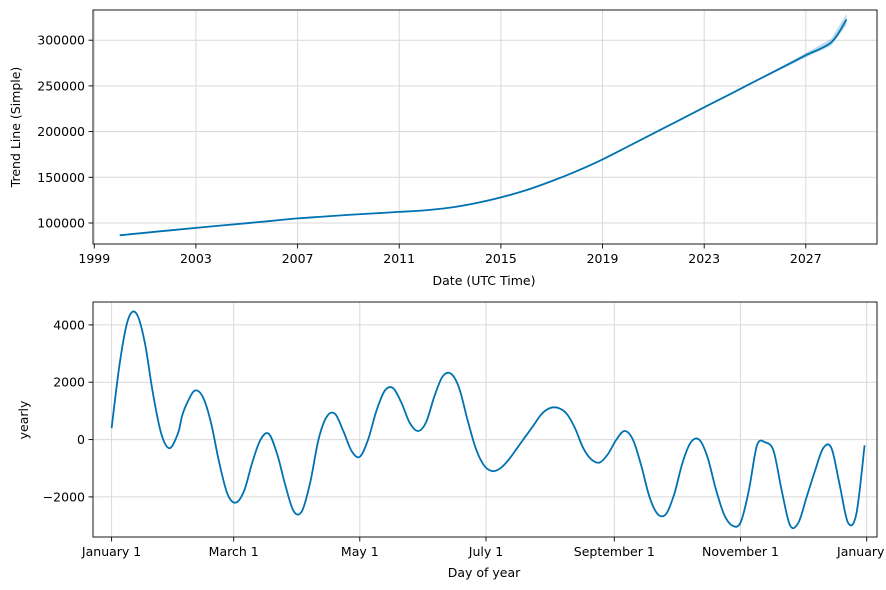  Describe the element at coordinates (234, 551) in the screenshot. I see `yearly-x-tick-label: March 1` at that location.